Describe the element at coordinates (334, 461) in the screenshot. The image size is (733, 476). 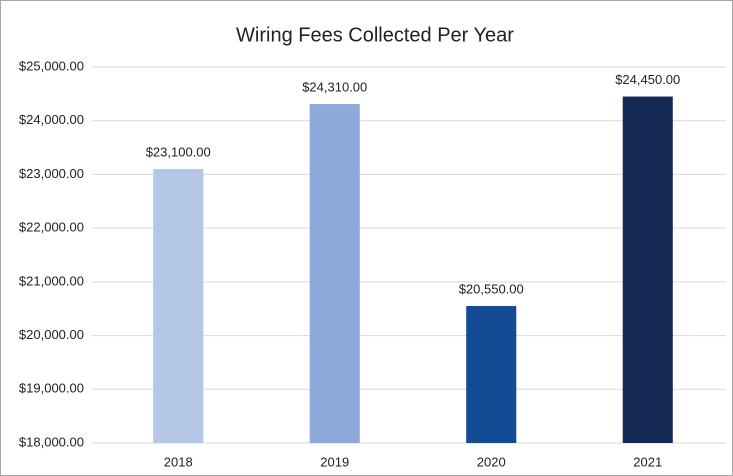
I see `x-tick-label: 2019` at that location.